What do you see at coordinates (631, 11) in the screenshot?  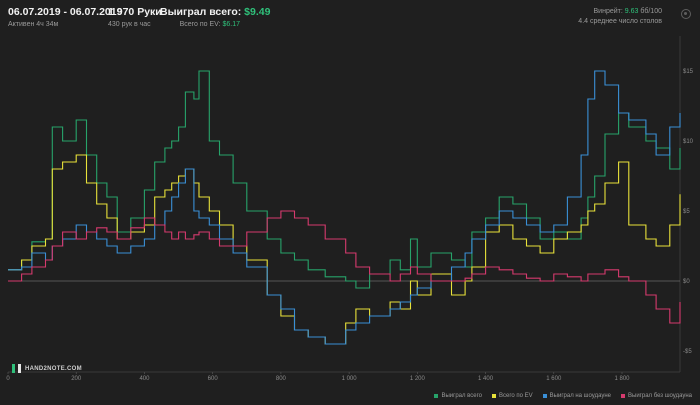 I see `winrate-value: 9.63` at bounding box center [631, 11].